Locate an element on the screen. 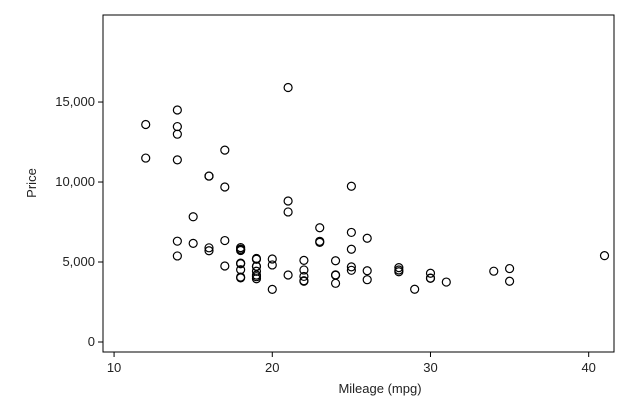 The image size is (630, 420). y-tick-label: 5,000 is located at coordinates (78, 261).